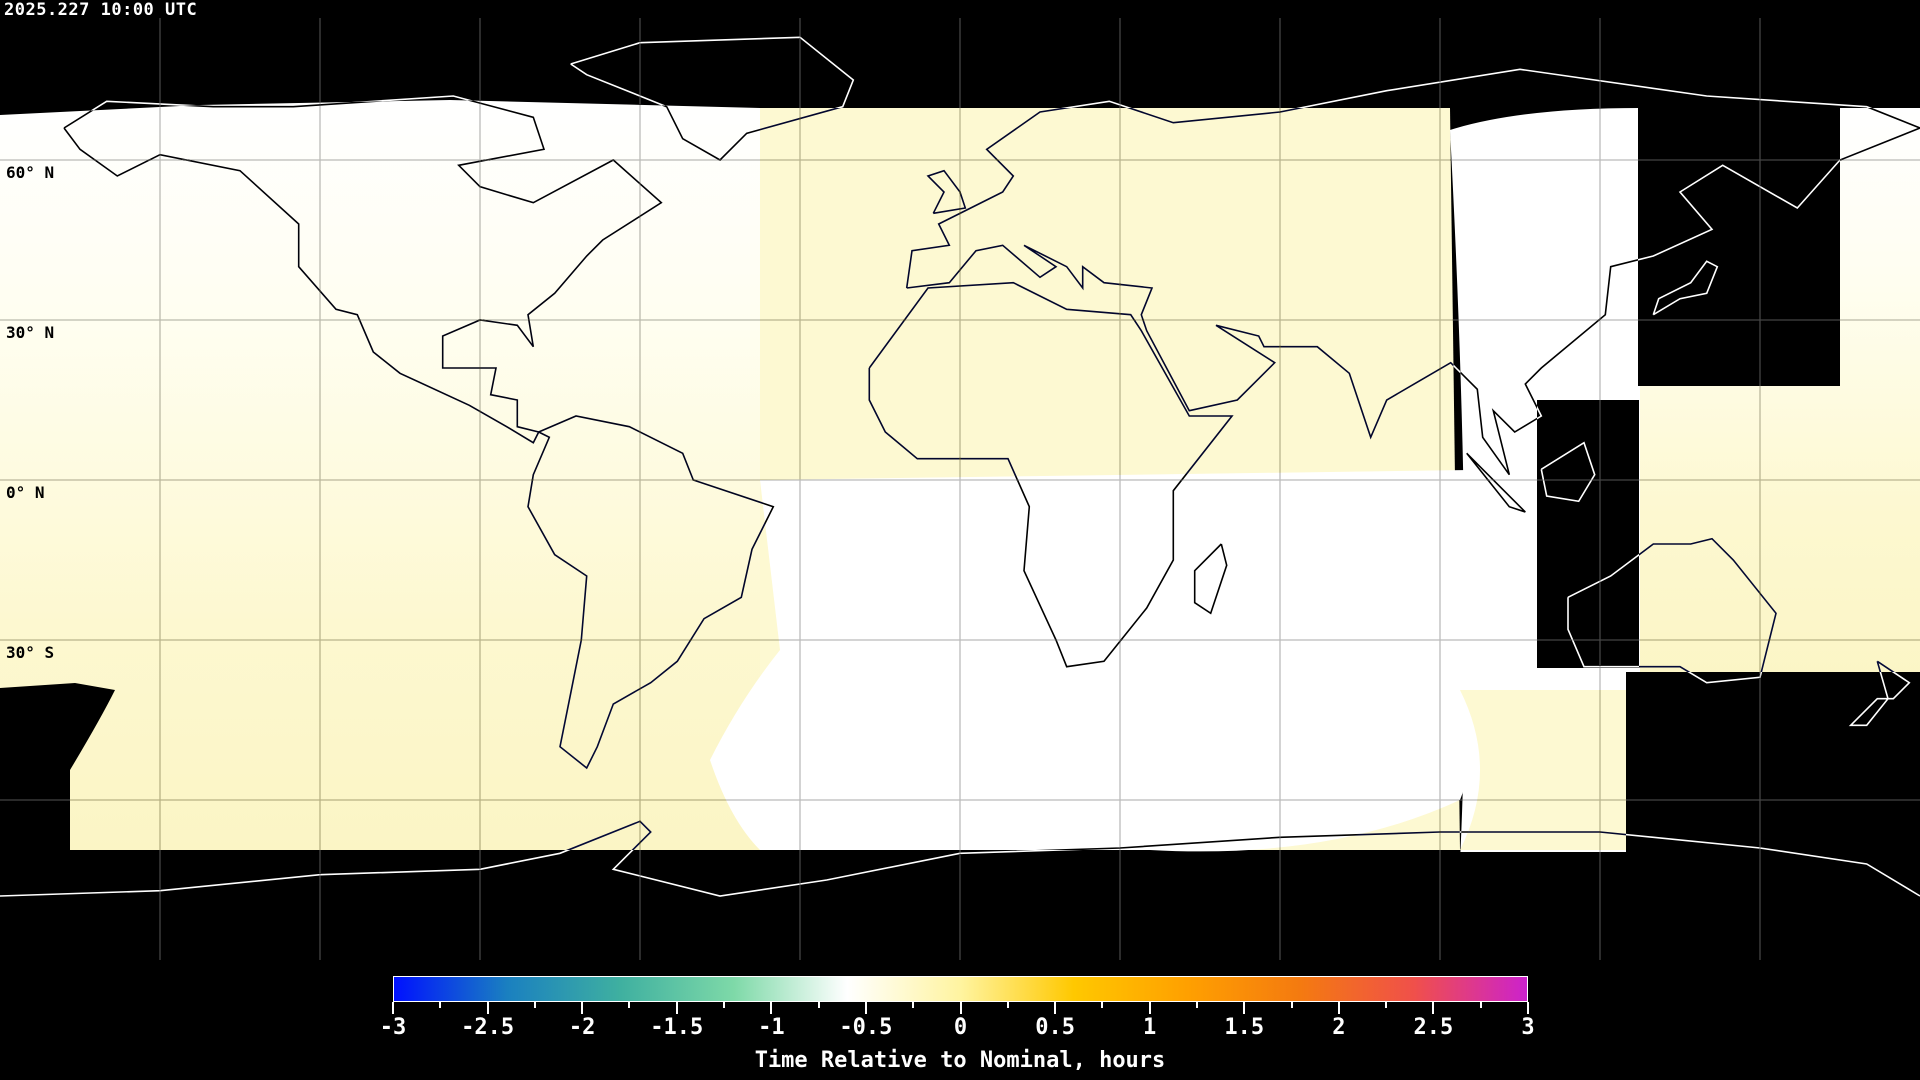 The image size is (1920, 1080). What do you see at coordinates (1550, 770) in the screenshot?
I see `data-region-east-yellow` at bounding box center [1550, 770].